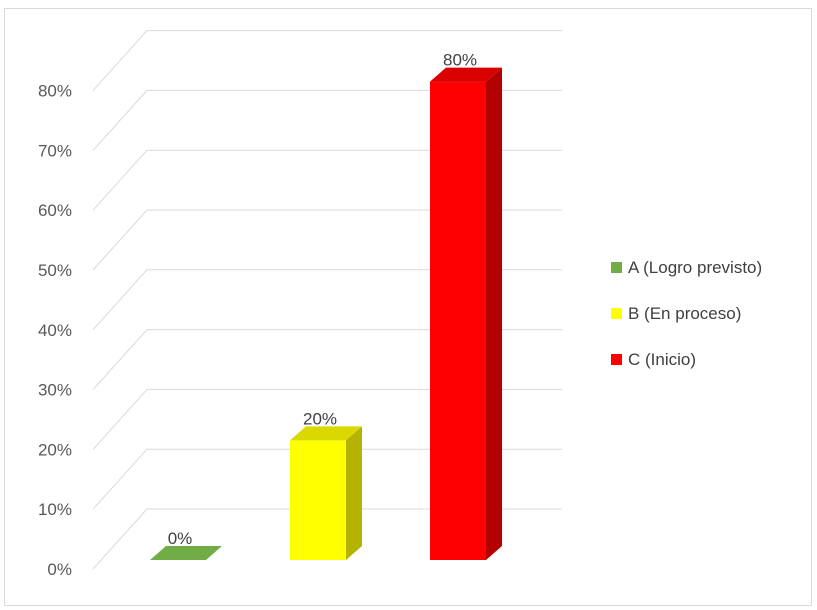 This screenshot has height=610, width=817. I want to click on y-tick-label: 80%, so click(55, 91).